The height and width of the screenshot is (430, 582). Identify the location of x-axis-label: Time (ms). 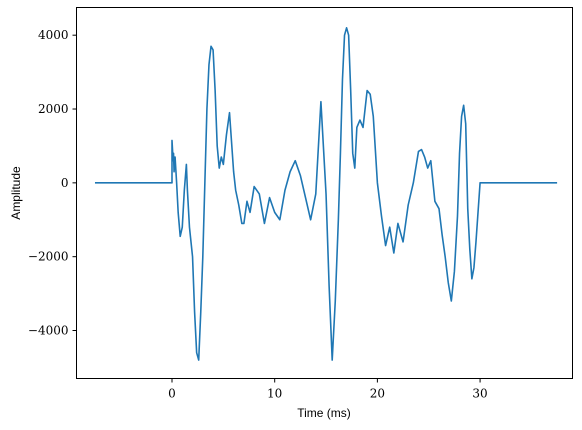
(324, 413).